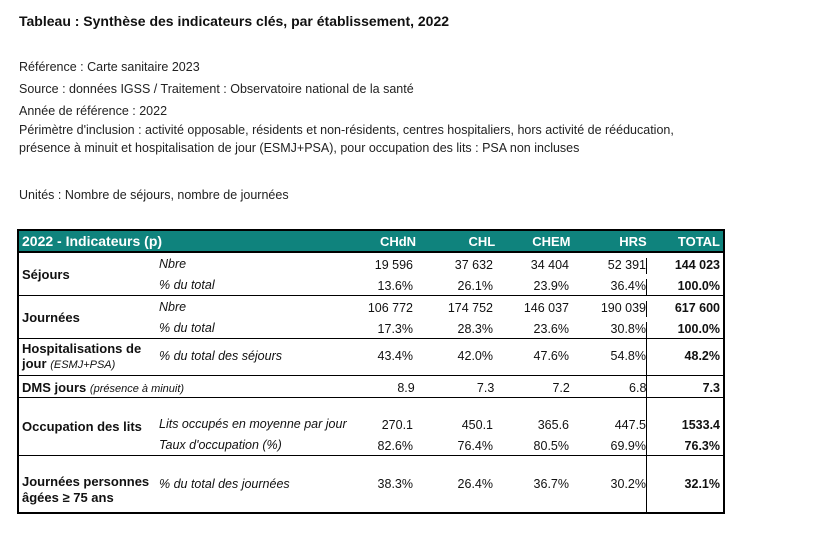  What do you see at coordinates (46, 274) in the screenshot?
I see `group-label: Séjours` at bounding box center [46, 274].